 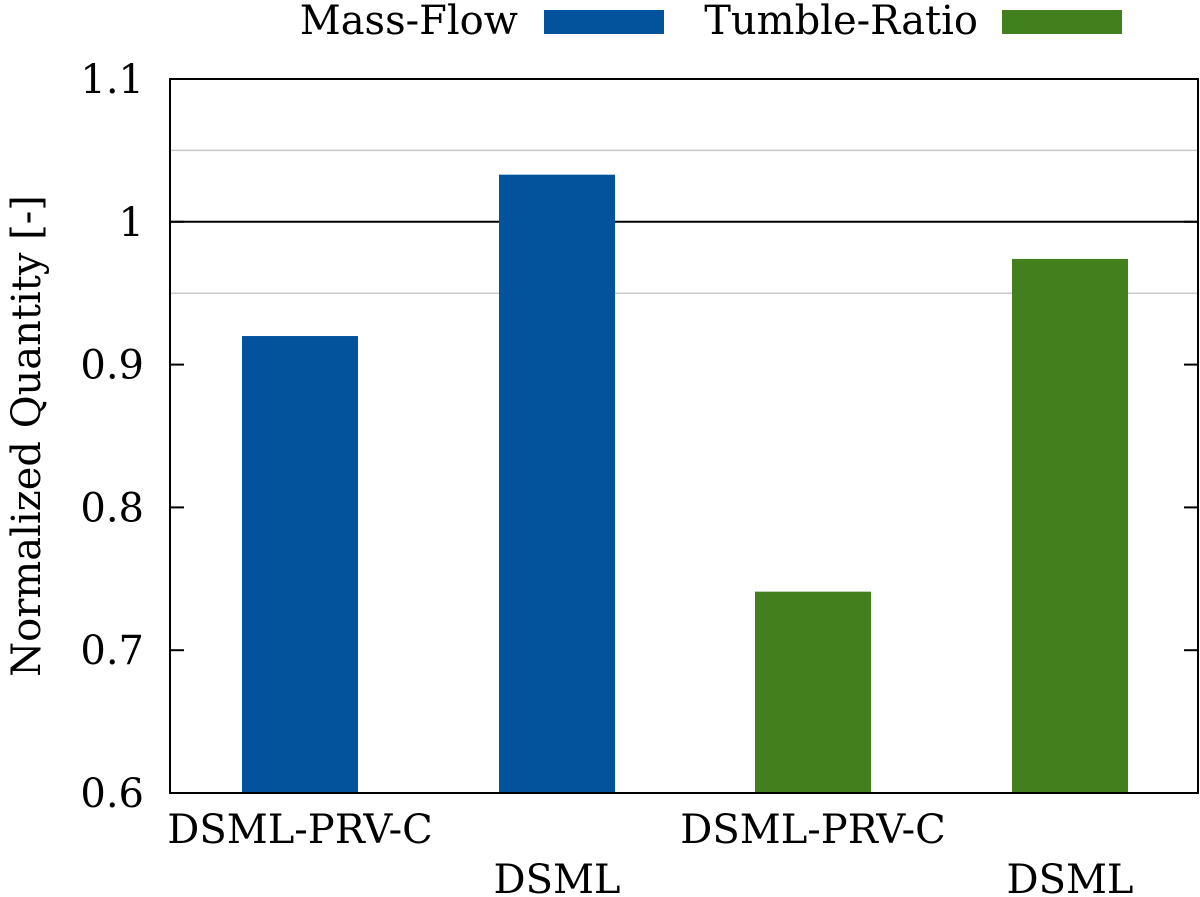 What do you see at coordinates (604, 22) in the screenshot?
I see `legend-swatch-mass-flow` at bounding box center [604, 22].